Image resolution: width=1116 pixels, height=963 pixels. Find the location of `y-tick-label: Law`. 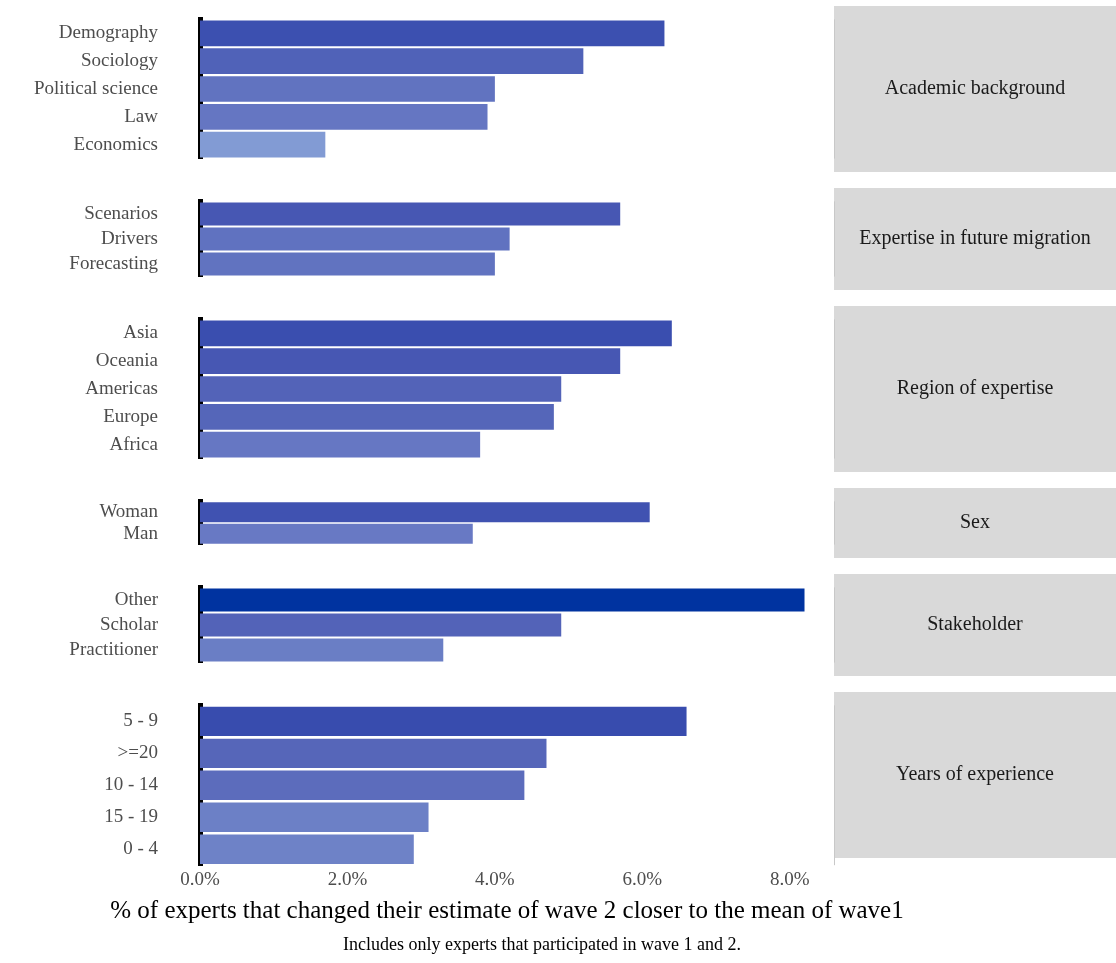

y-tick-label: Law is located at coordinates (141, 115).